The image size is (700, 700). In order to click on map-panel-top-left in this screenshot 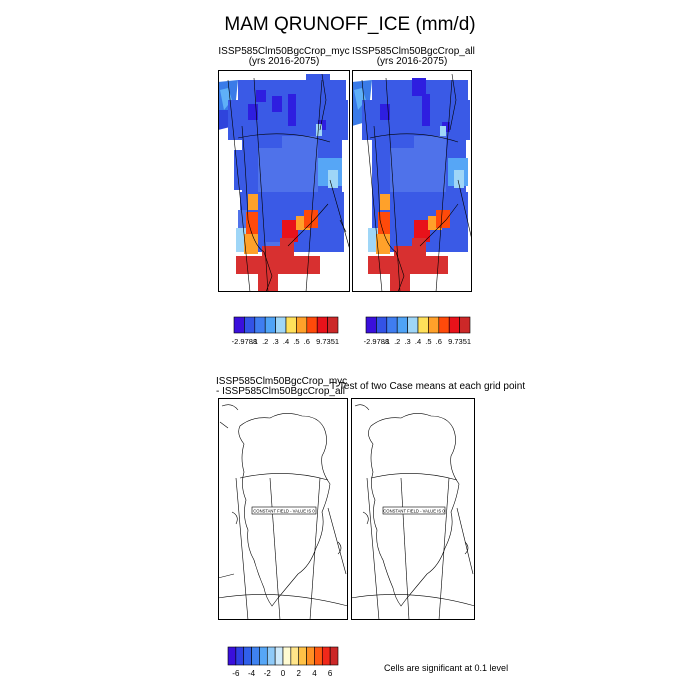, I will do `click(284, 181)`.